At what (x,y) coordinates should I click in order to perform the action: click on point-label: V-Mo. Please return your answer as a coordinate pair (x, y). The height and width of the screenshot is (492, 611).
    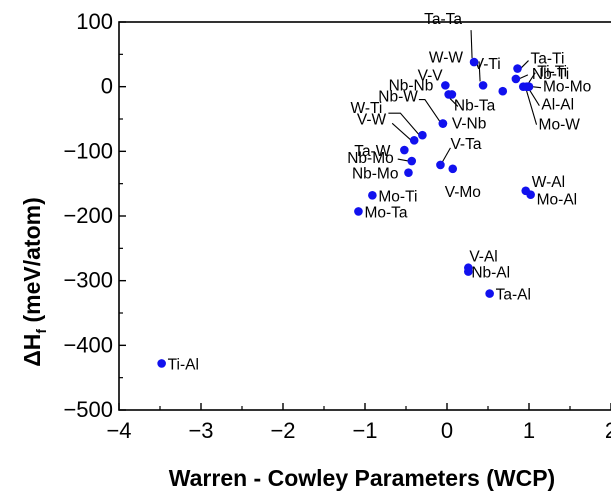
    Looking at the image, I should click on (463, 192).